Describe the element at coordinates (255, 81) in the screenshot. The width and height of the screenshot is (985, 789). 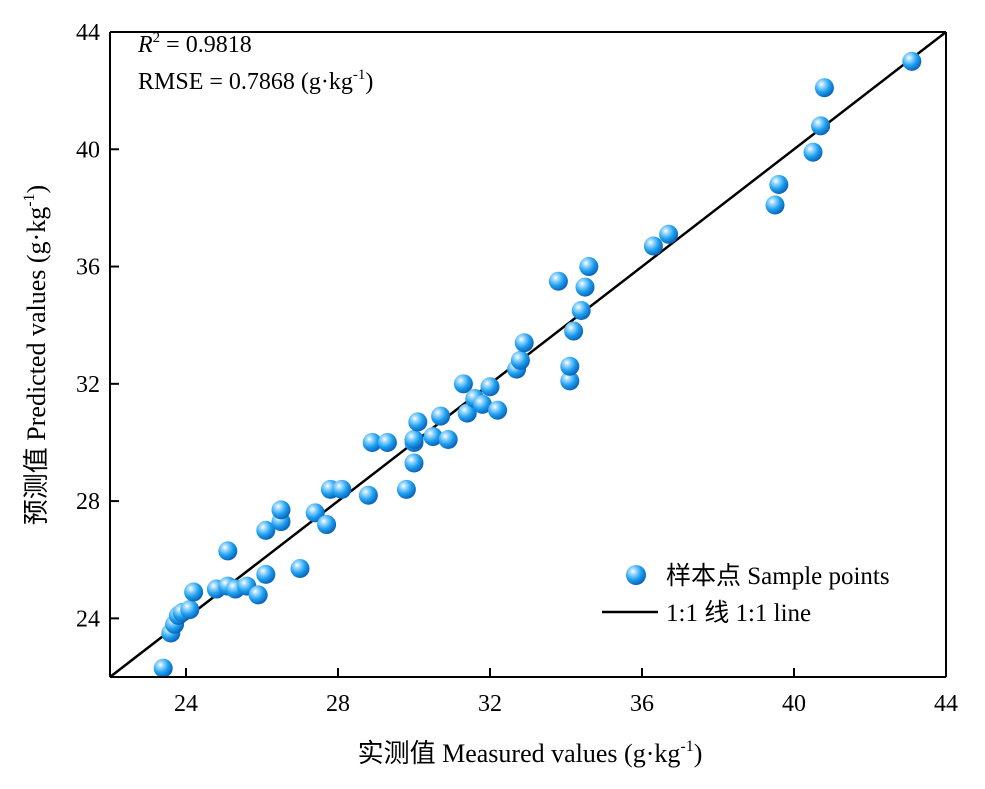
I see `rmse-annotation: RMSE = 0.7868 (g·kg-1)` at that location.